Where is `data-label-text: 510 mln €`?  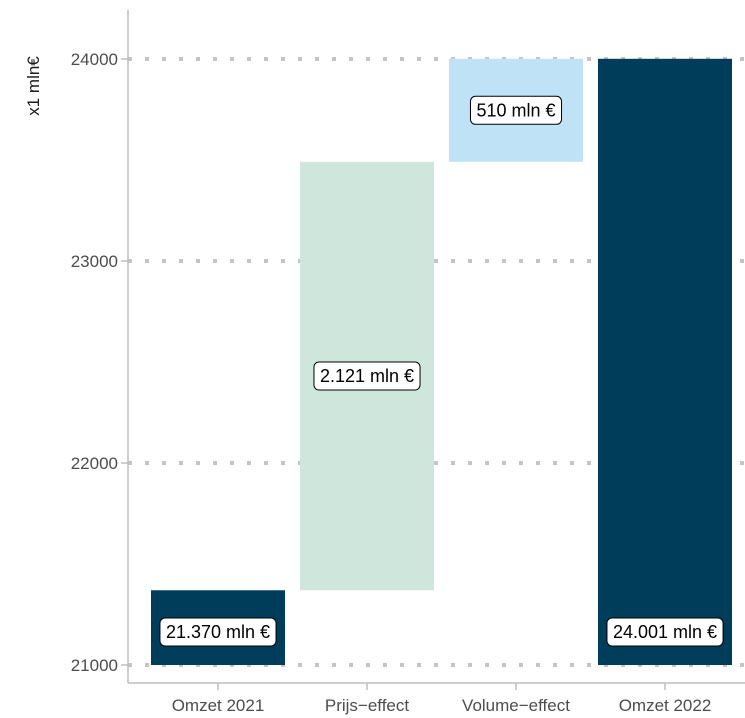 data-label-text: 510 mln € is located at coordinates (515, 110).